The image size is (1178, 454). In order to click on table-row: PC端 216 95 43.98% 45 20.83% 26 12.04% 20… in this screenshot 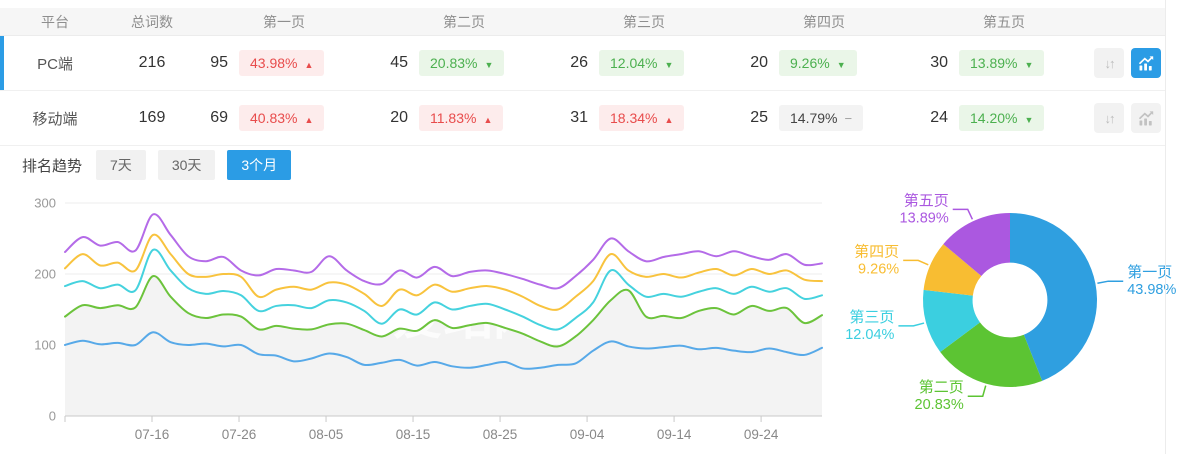, I will do `click(583, 63)`.